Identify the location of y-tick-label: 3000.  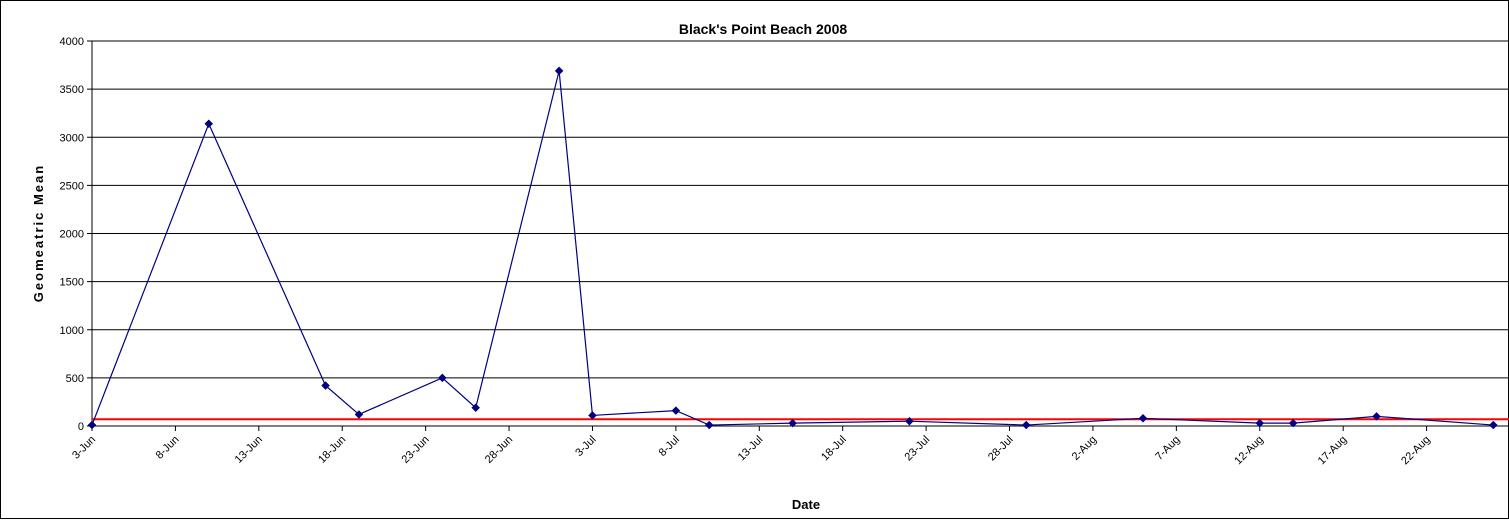
(72, 138).